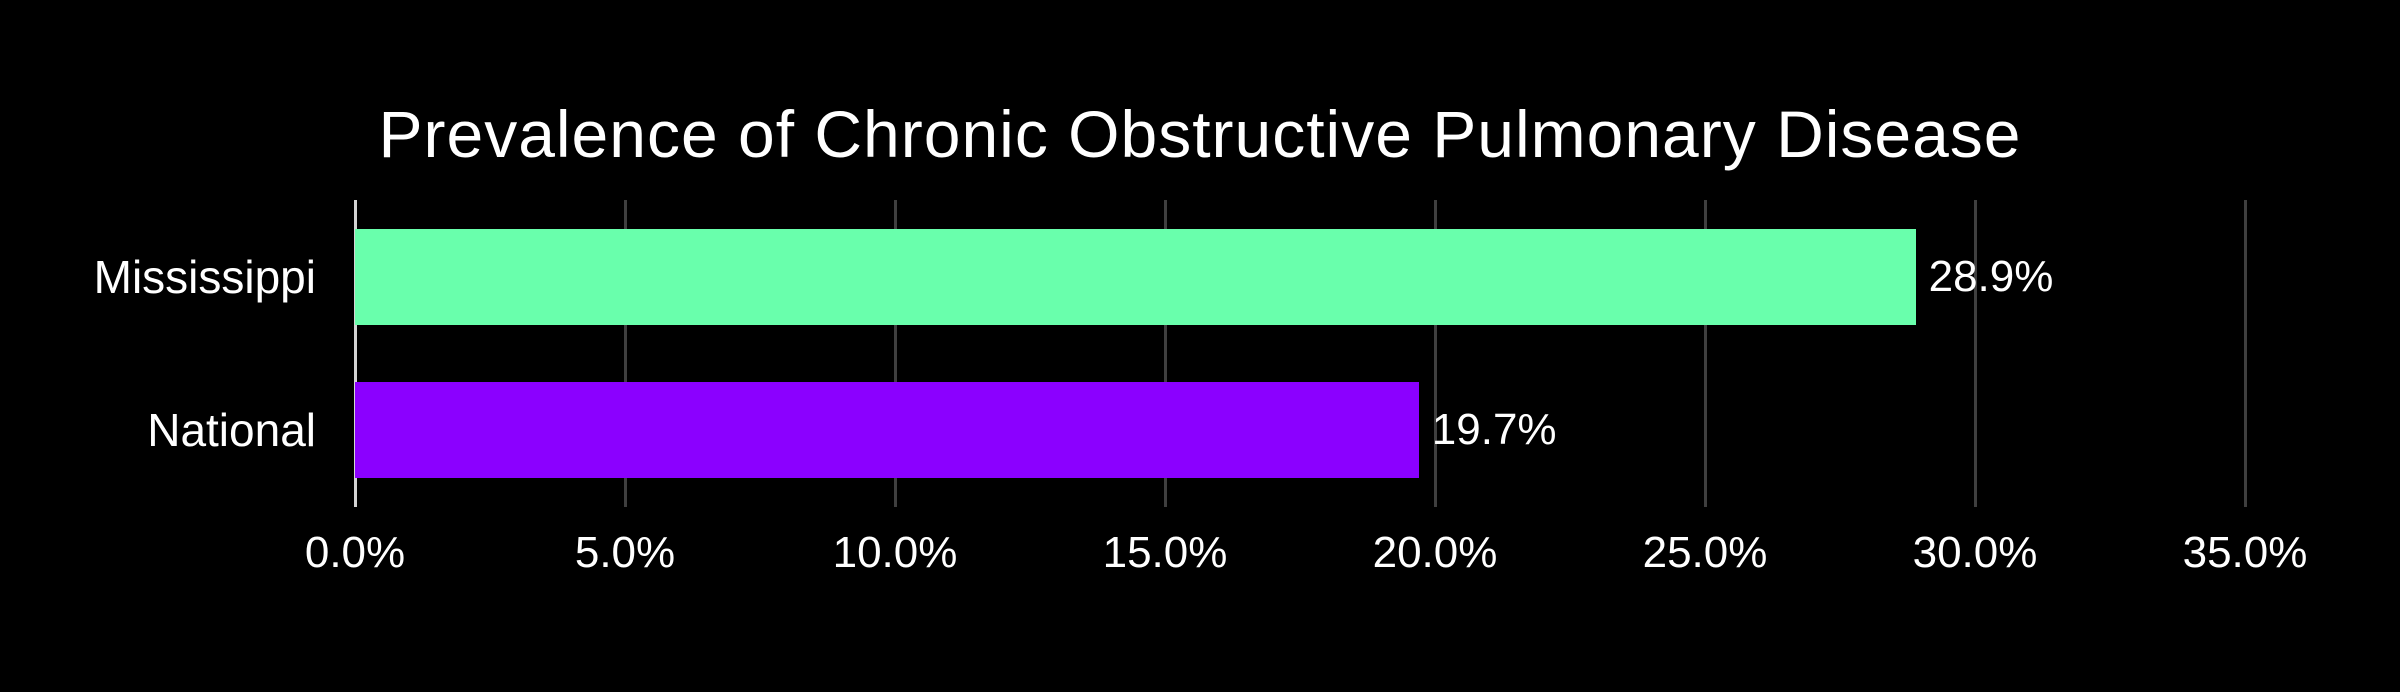 This screenshot has width=2400, height=692. Describe the element at coordinates (1975, 552) in the screenshot. I see `x-tick-label: 30.0%` at that location.